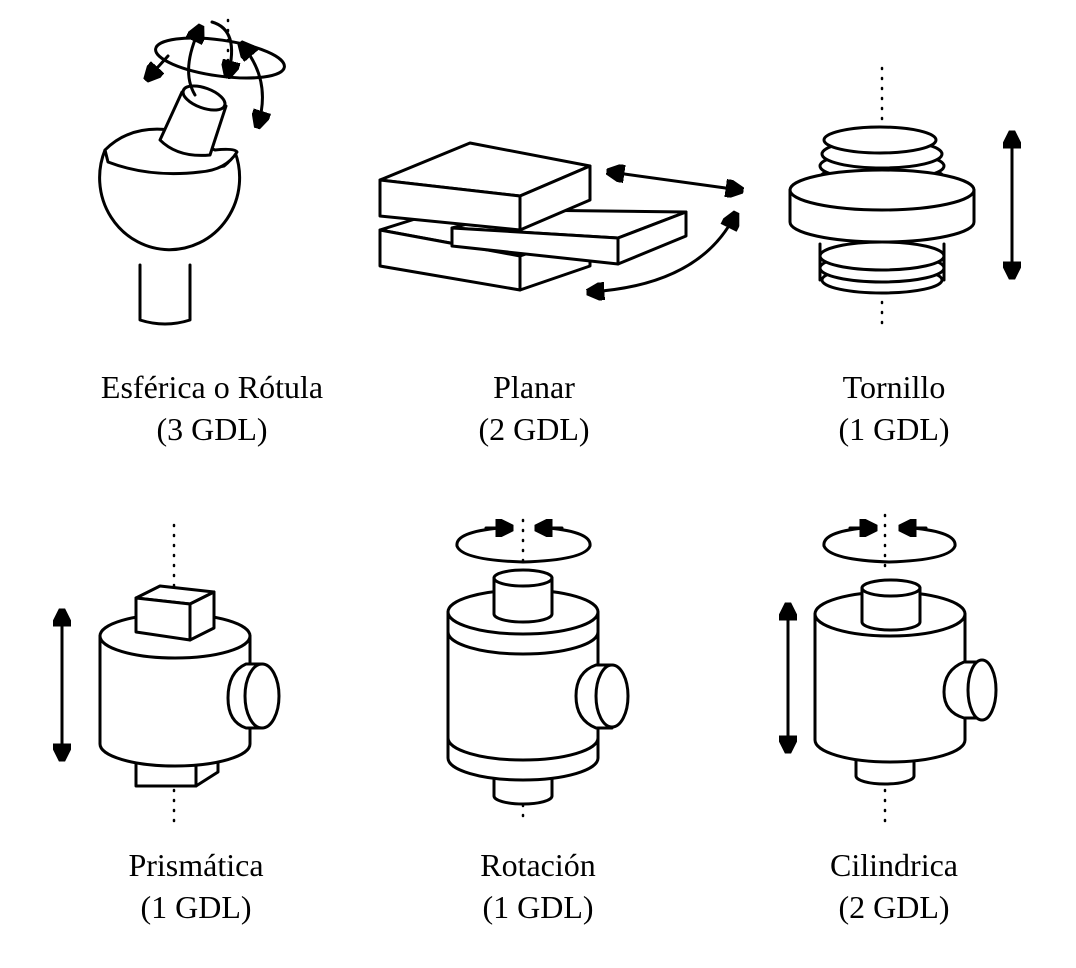  Describe the element at coordinates (538, 886) in the screenshot. I see `caption-rotacion: Rotación (1 GDL)` at that location.